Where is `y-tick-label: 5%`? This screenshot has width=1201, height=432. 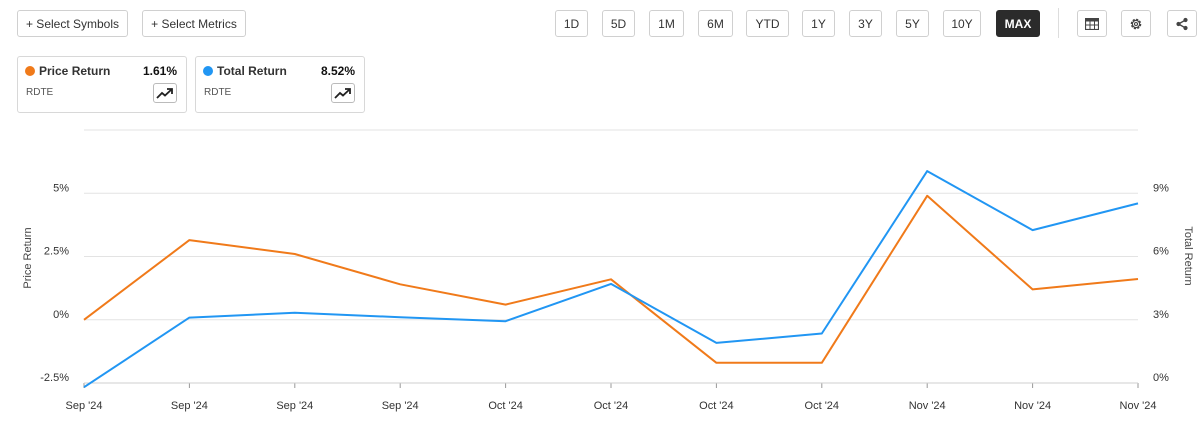 y-tick-label: 5% is located at coordinates (61, 188).